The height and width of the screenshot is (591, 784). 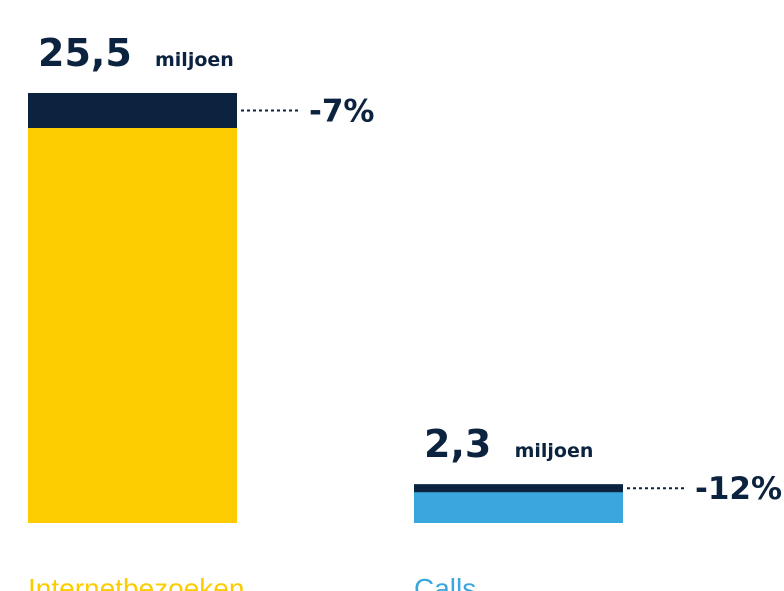 What do you see at coordinates (136, 582) in the screenshot?
I see `category-label-internetbezoeken: Internetbezoeken` at bounding box center [136, 582].